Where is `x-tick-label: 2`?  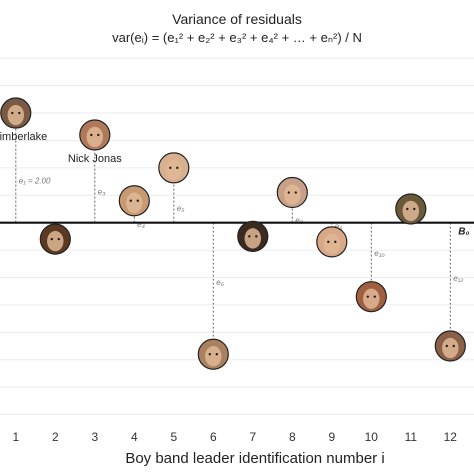 x-tick-label: 2 is located at coordinates (55, 437).